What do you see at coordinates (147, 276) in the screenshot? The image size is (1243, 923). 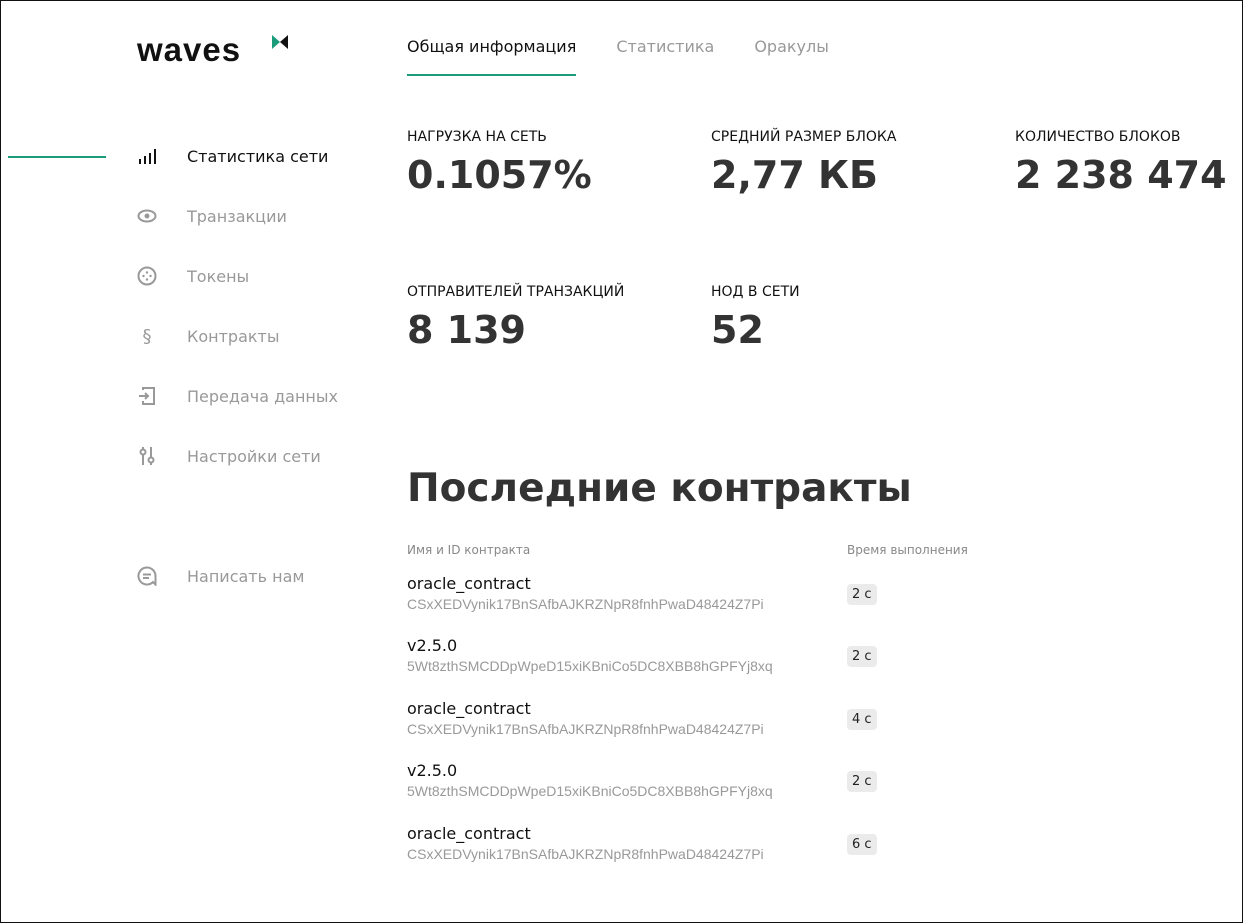 I see `token-icon` at bounding box center [147, 276].